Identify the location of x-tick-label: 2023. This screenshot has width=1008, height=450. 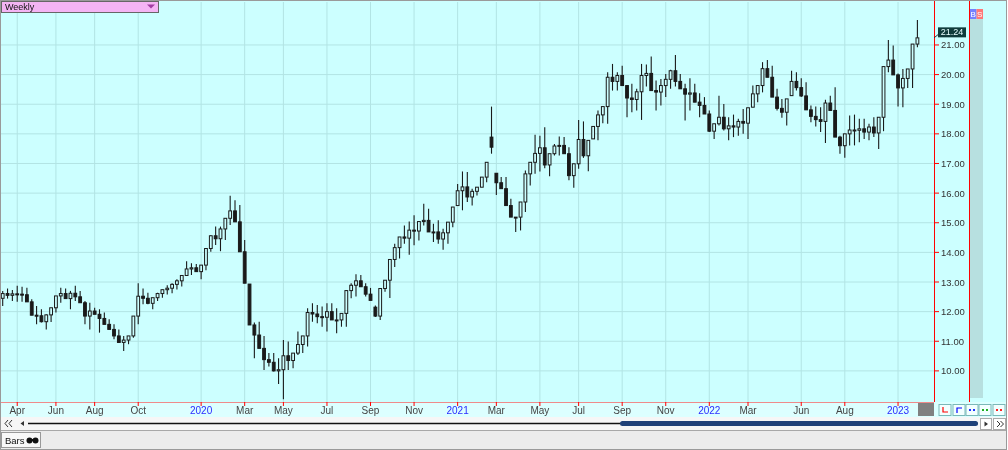
(898, 410).